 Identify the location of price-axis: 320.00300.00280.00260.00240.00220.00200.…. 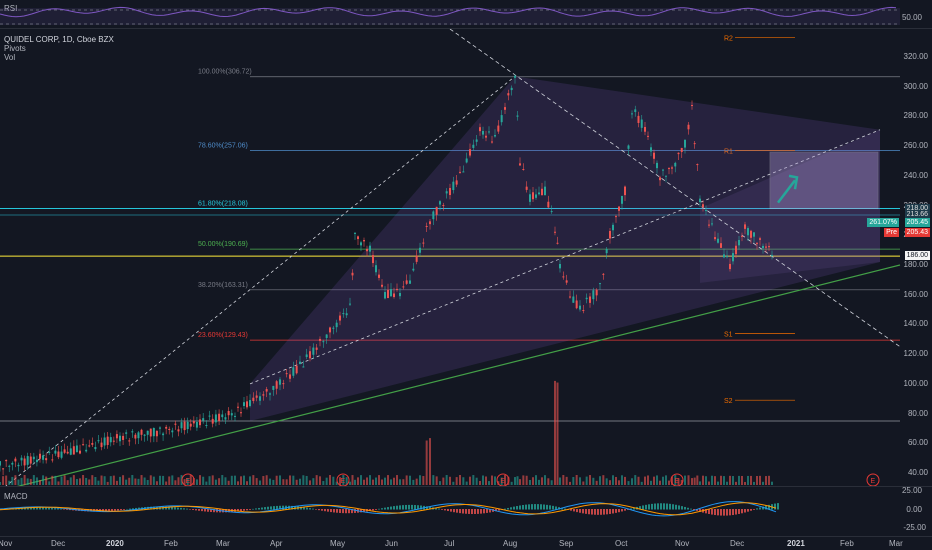
(916, 257).